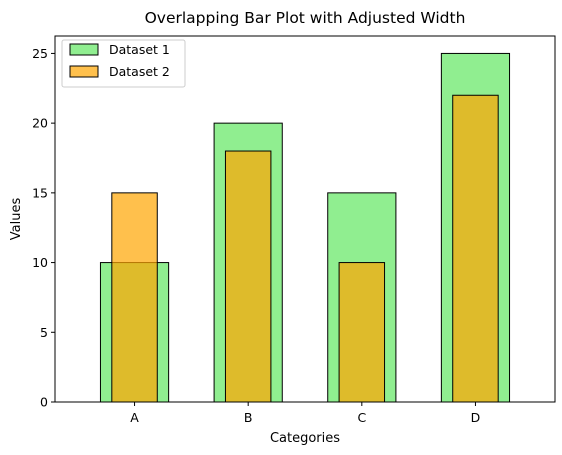 This screenshot has width=562, height=455. I want to click on bar-series-2-a, so click(134, 297).